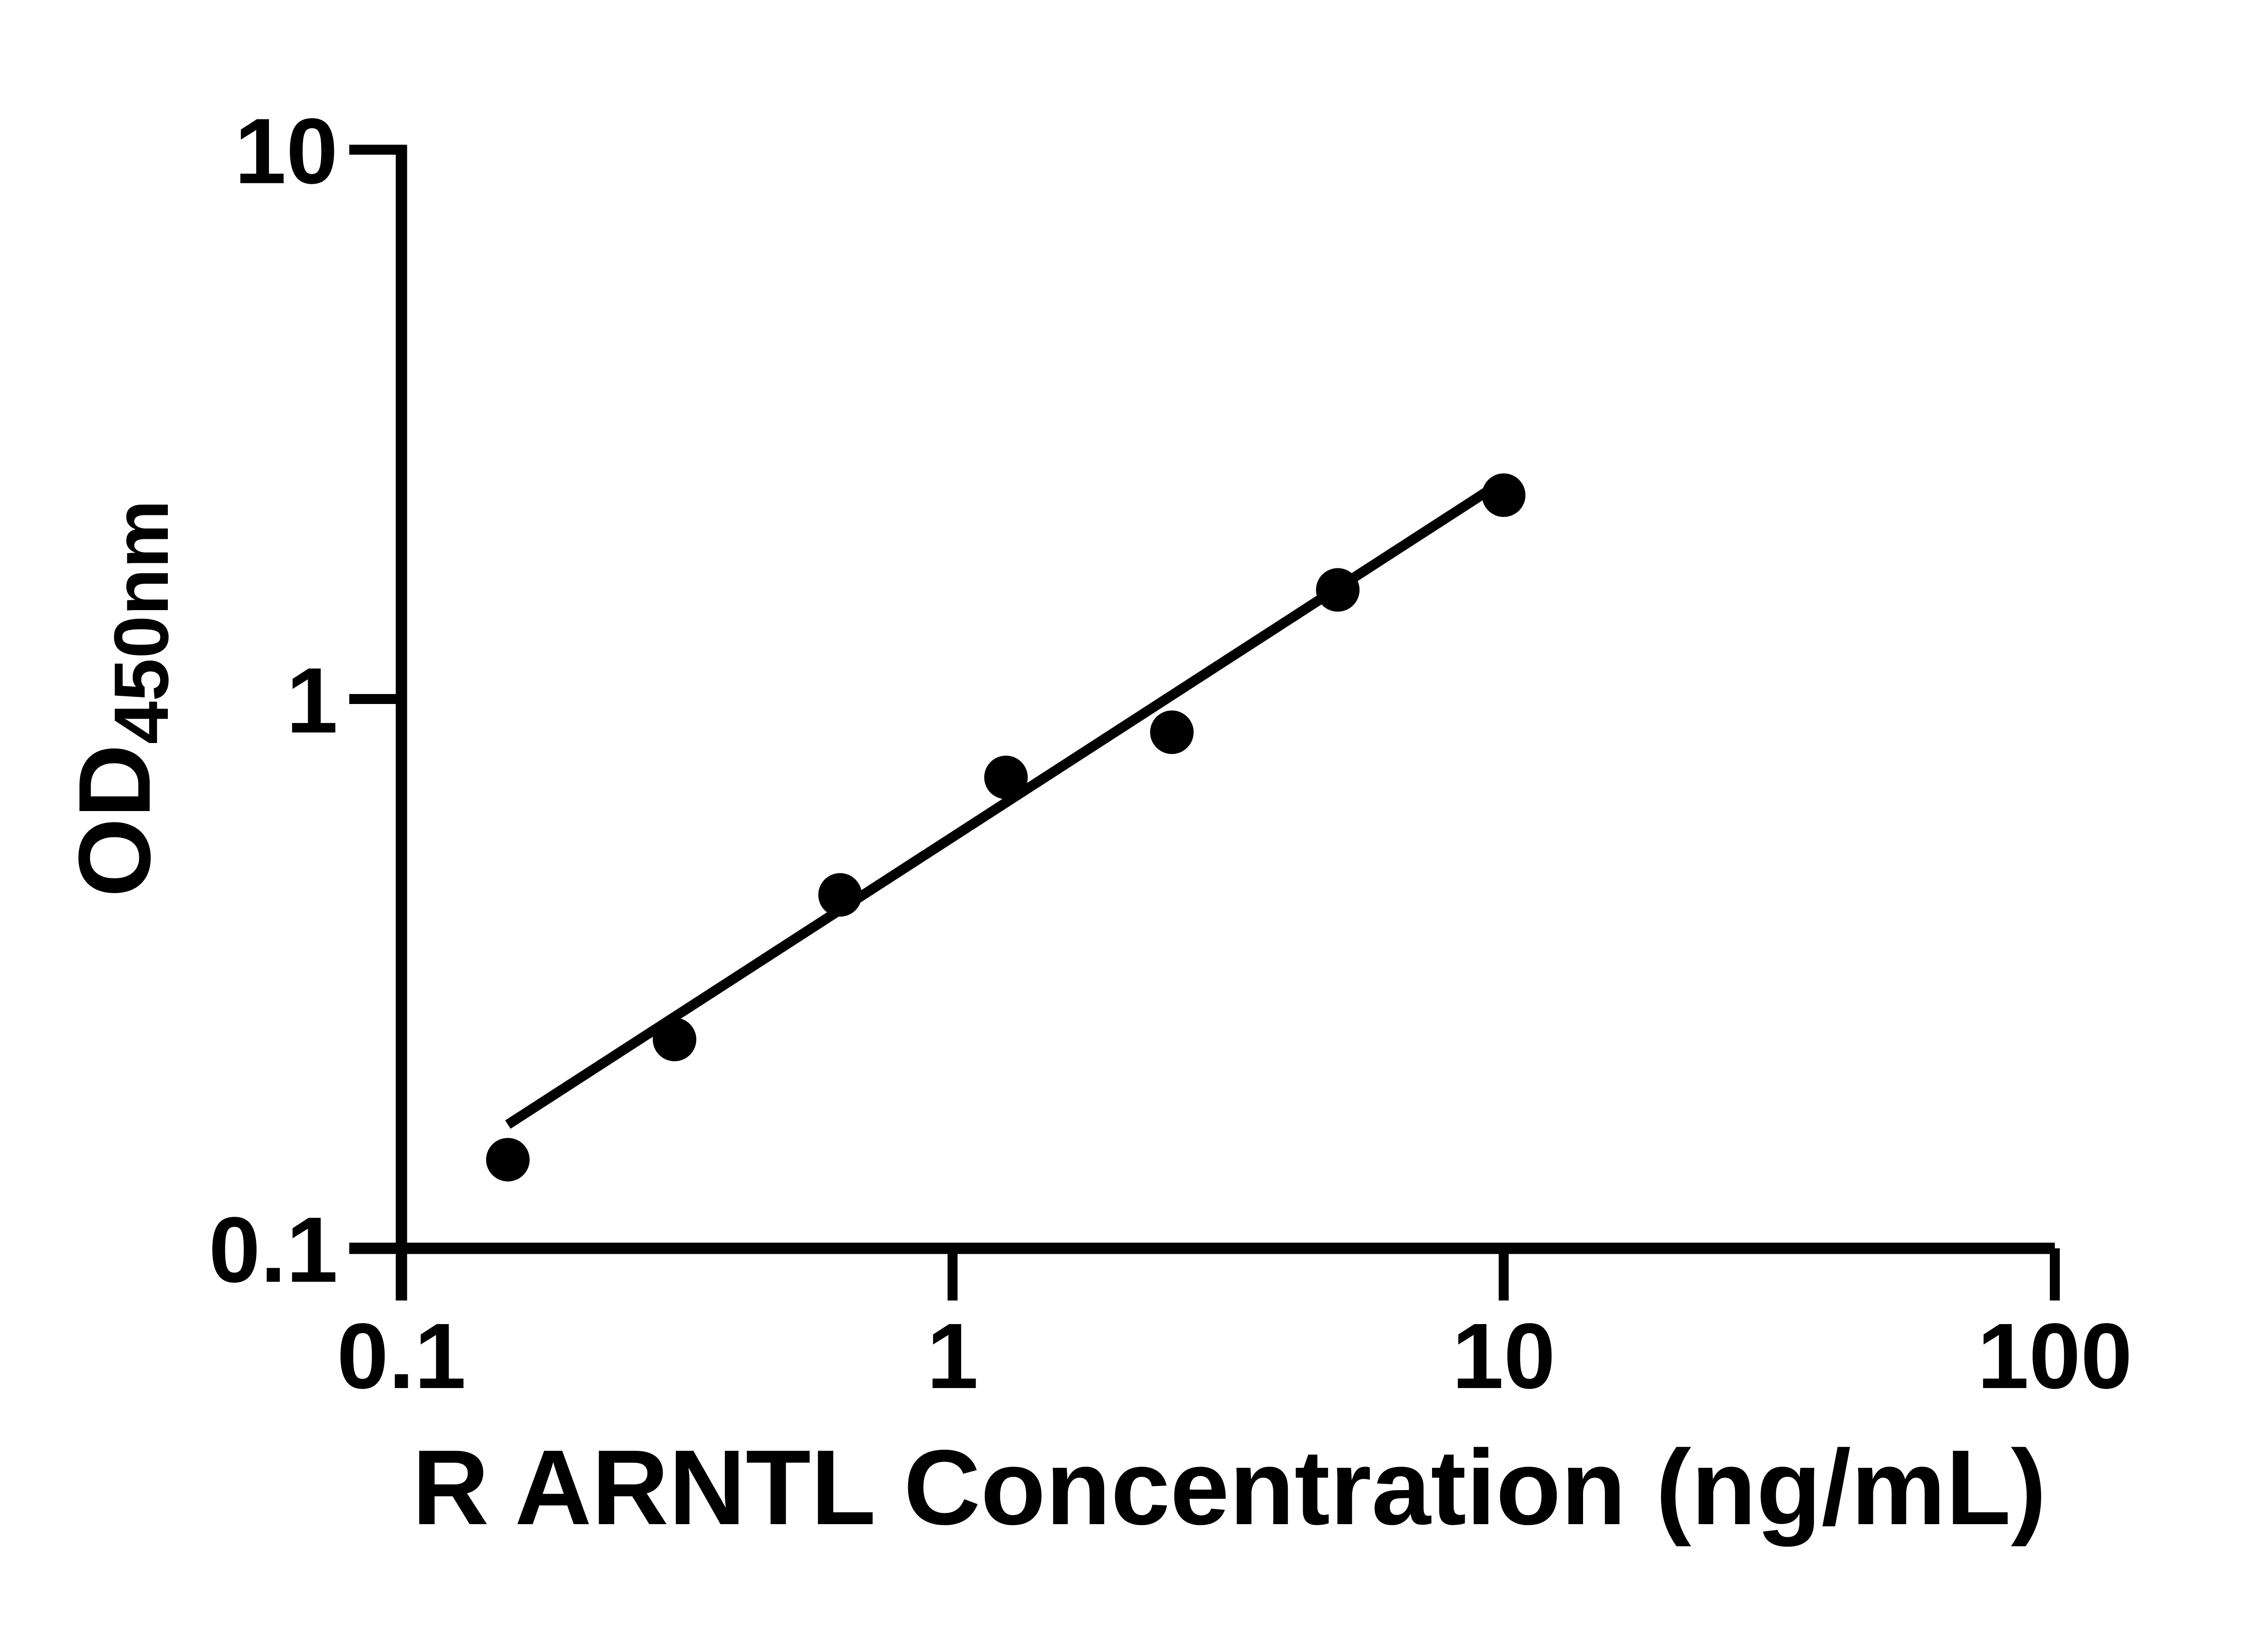 Image resolution: width=2268 pixels, height=1633 pixels. I want to click on y-tick-label-10: 10, so click(286, 151).